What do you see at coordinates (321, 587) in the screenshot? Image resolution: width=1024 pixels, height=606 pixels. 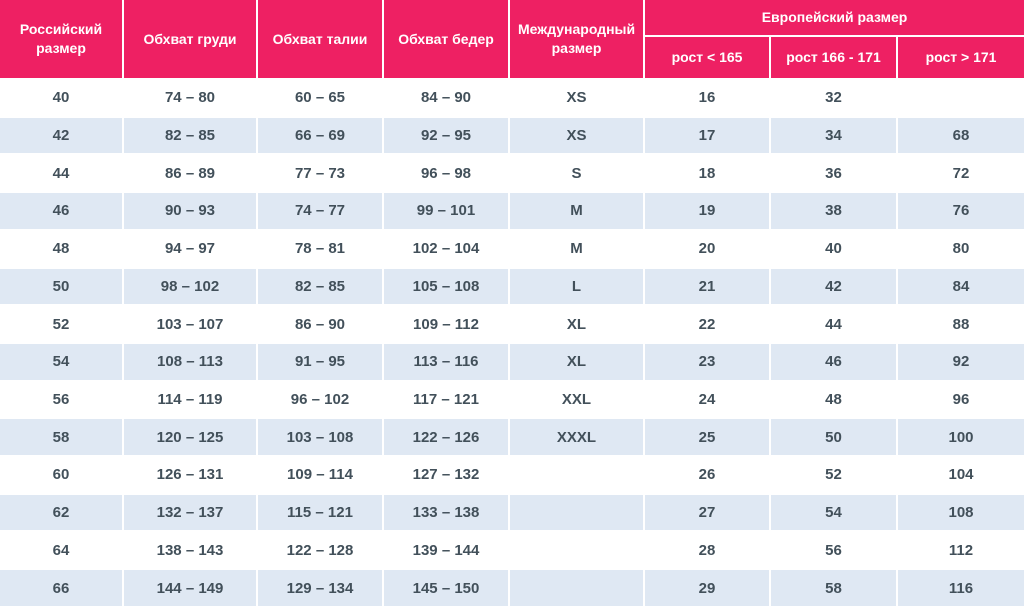 I see `table-cell: 129 – 134` at bounding box center [321, 587].